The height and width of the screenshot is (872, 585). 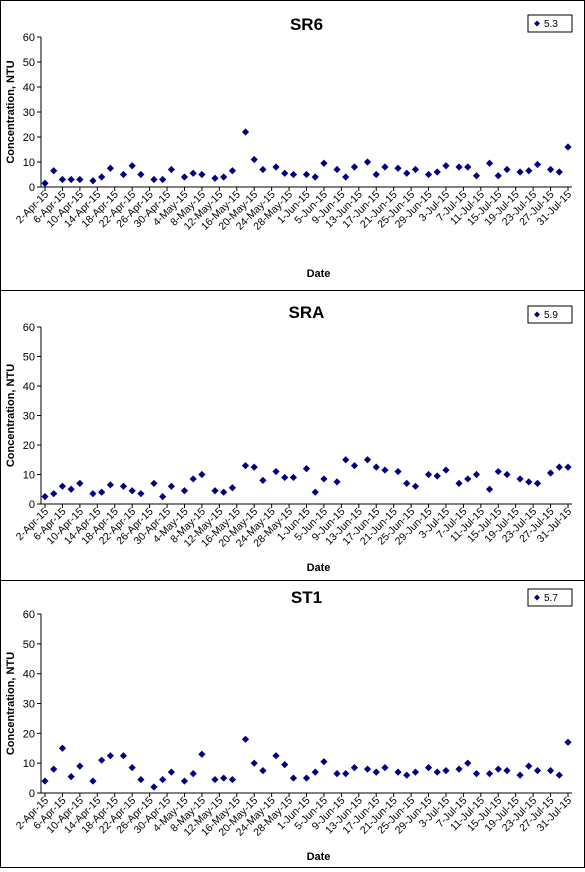 What do you see at coordinates (306, 24) in the screenshot?
I see `chart-title: SR6` at bounding box center [306, 24].